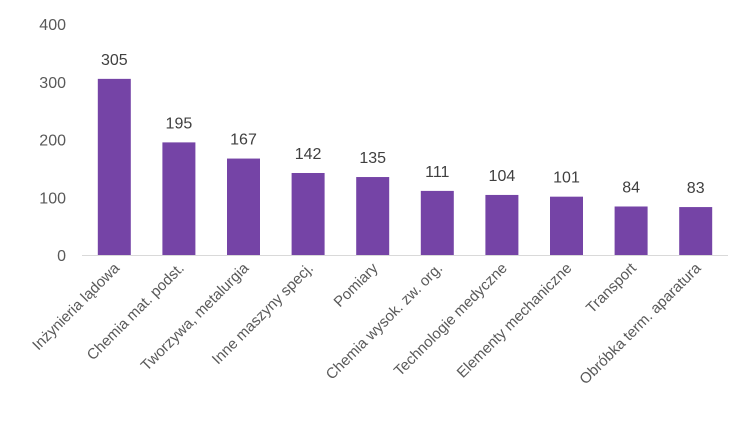  I want to click on category-label: Obróbka term. aparatura, so click(640, 323).